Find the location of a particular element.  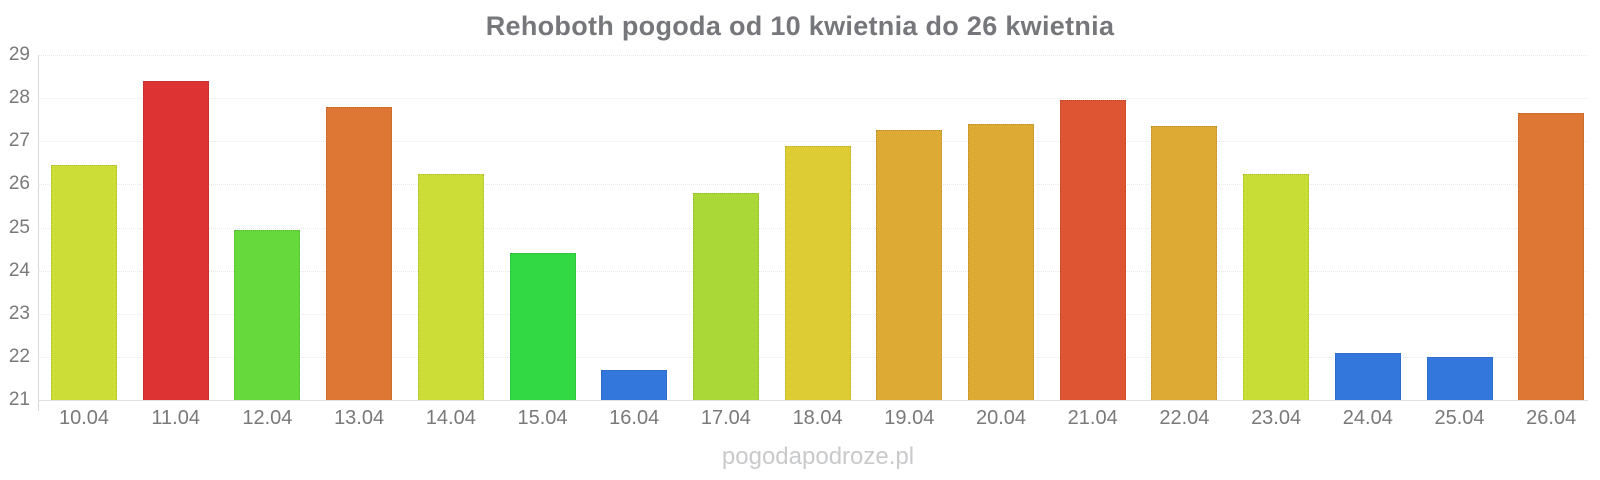

y-axis-line is located at coordinates (38, 233).